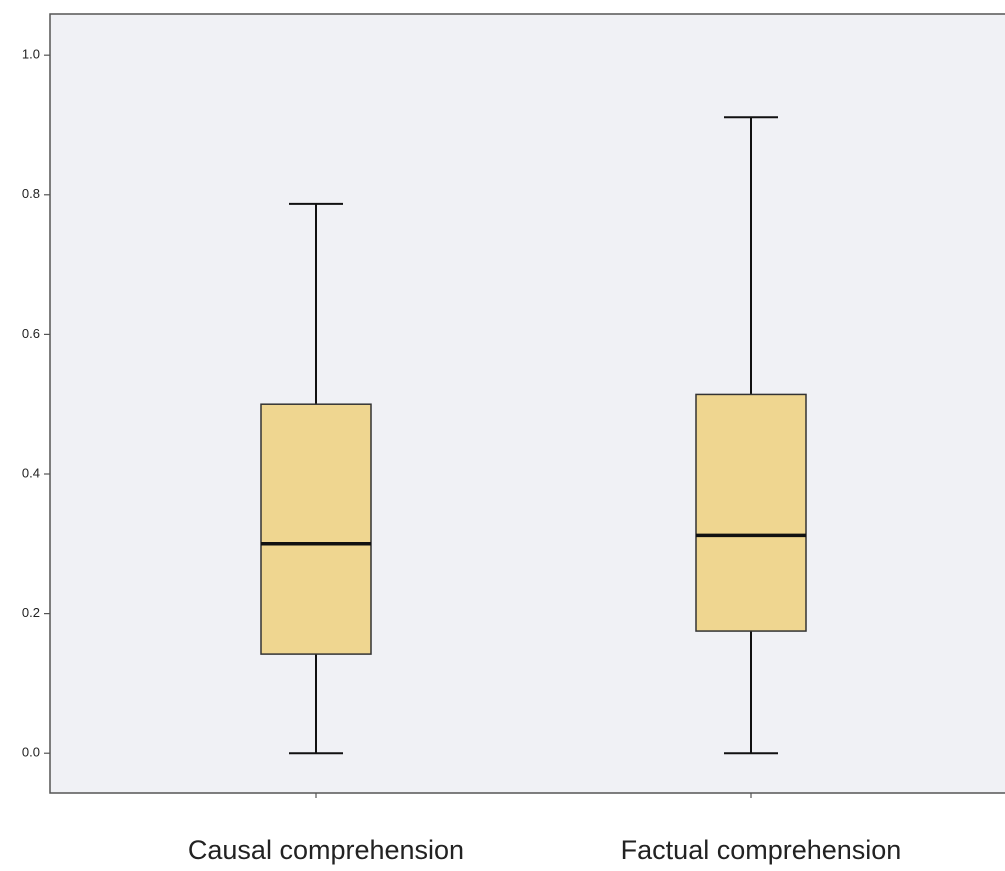  Describe the element at coordinates (31, 193) in the screenshot. I see `y-tick-label: 0.8` at that location.